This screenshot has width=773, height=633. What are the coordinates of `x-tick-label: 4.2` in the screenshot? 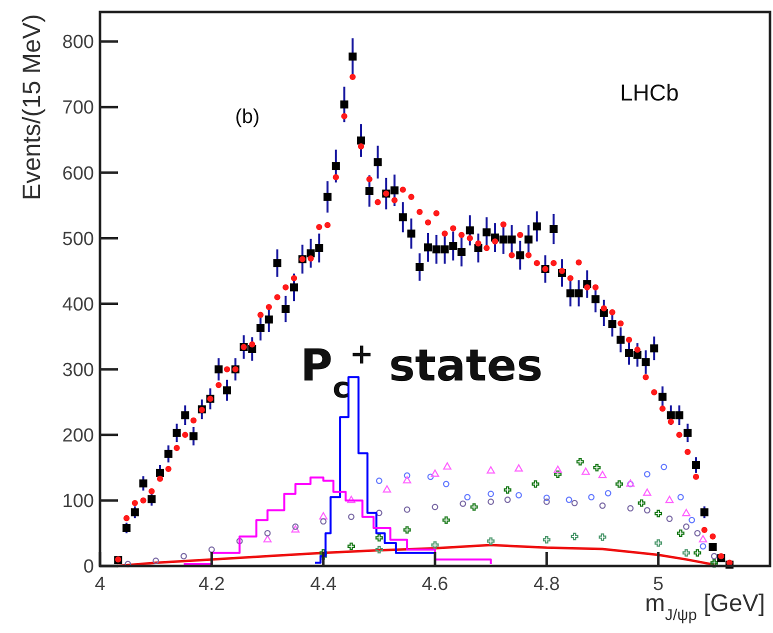 It's located at (211, 584).